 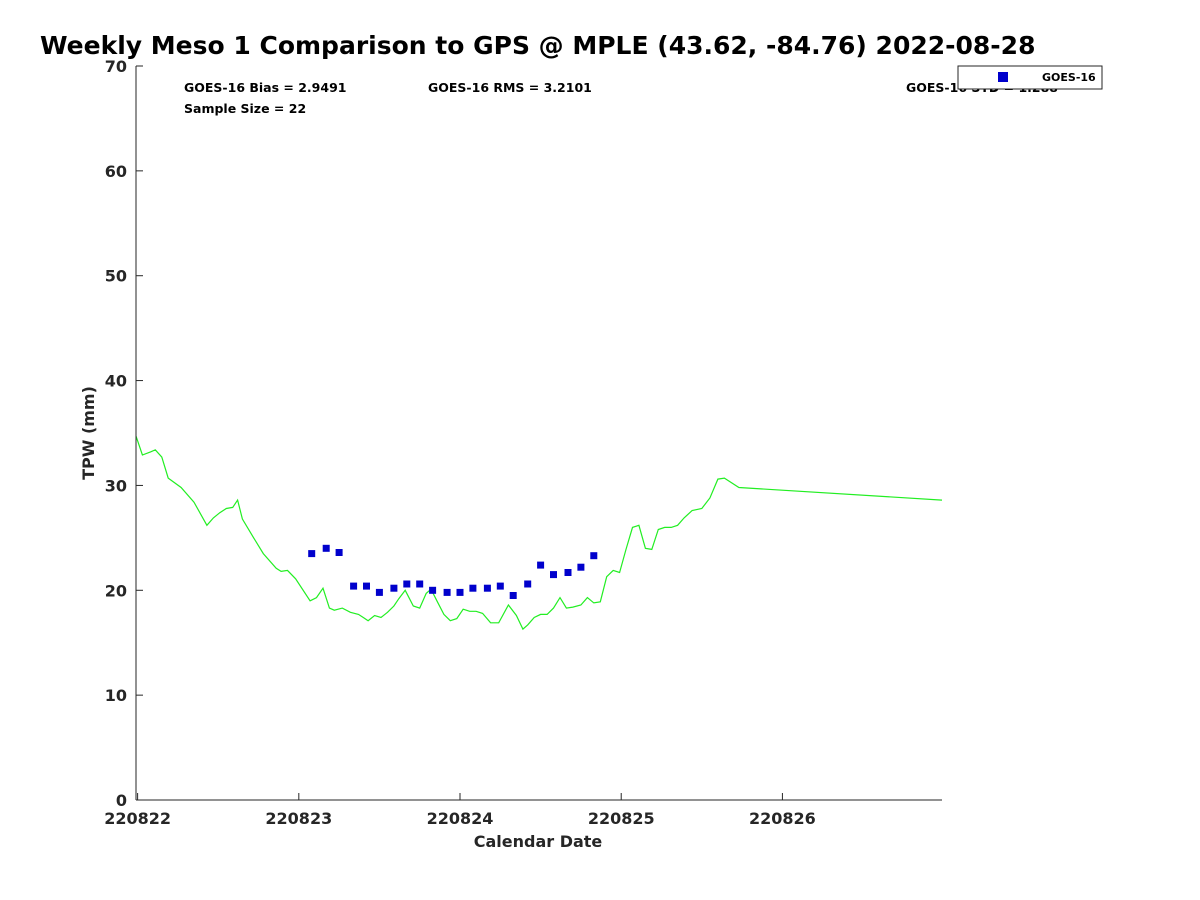 I want to click on gps-series, so click(x=539, y=533).